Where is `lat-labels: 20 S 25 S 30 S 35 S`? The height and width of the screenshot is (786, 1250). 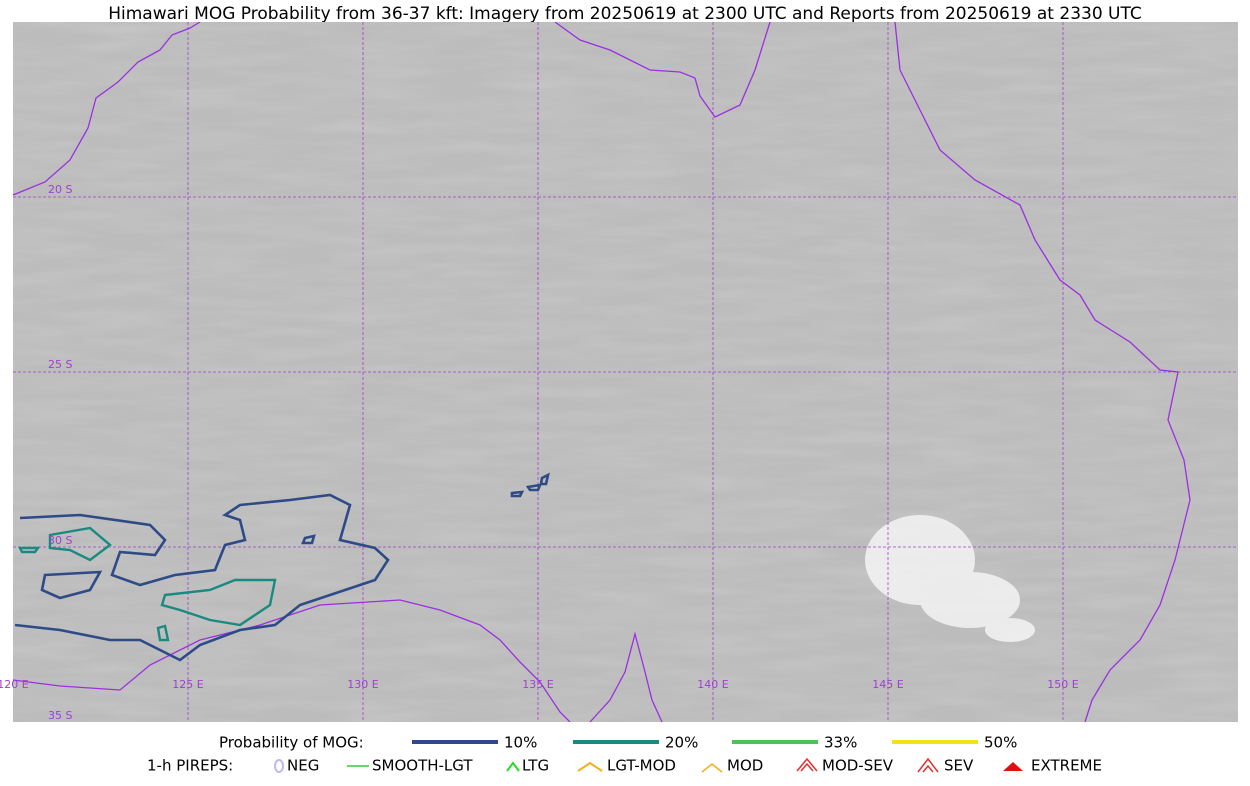 lat-labels: 20 S 25 S 30 S 35 S is located at coordinates (60, 452).